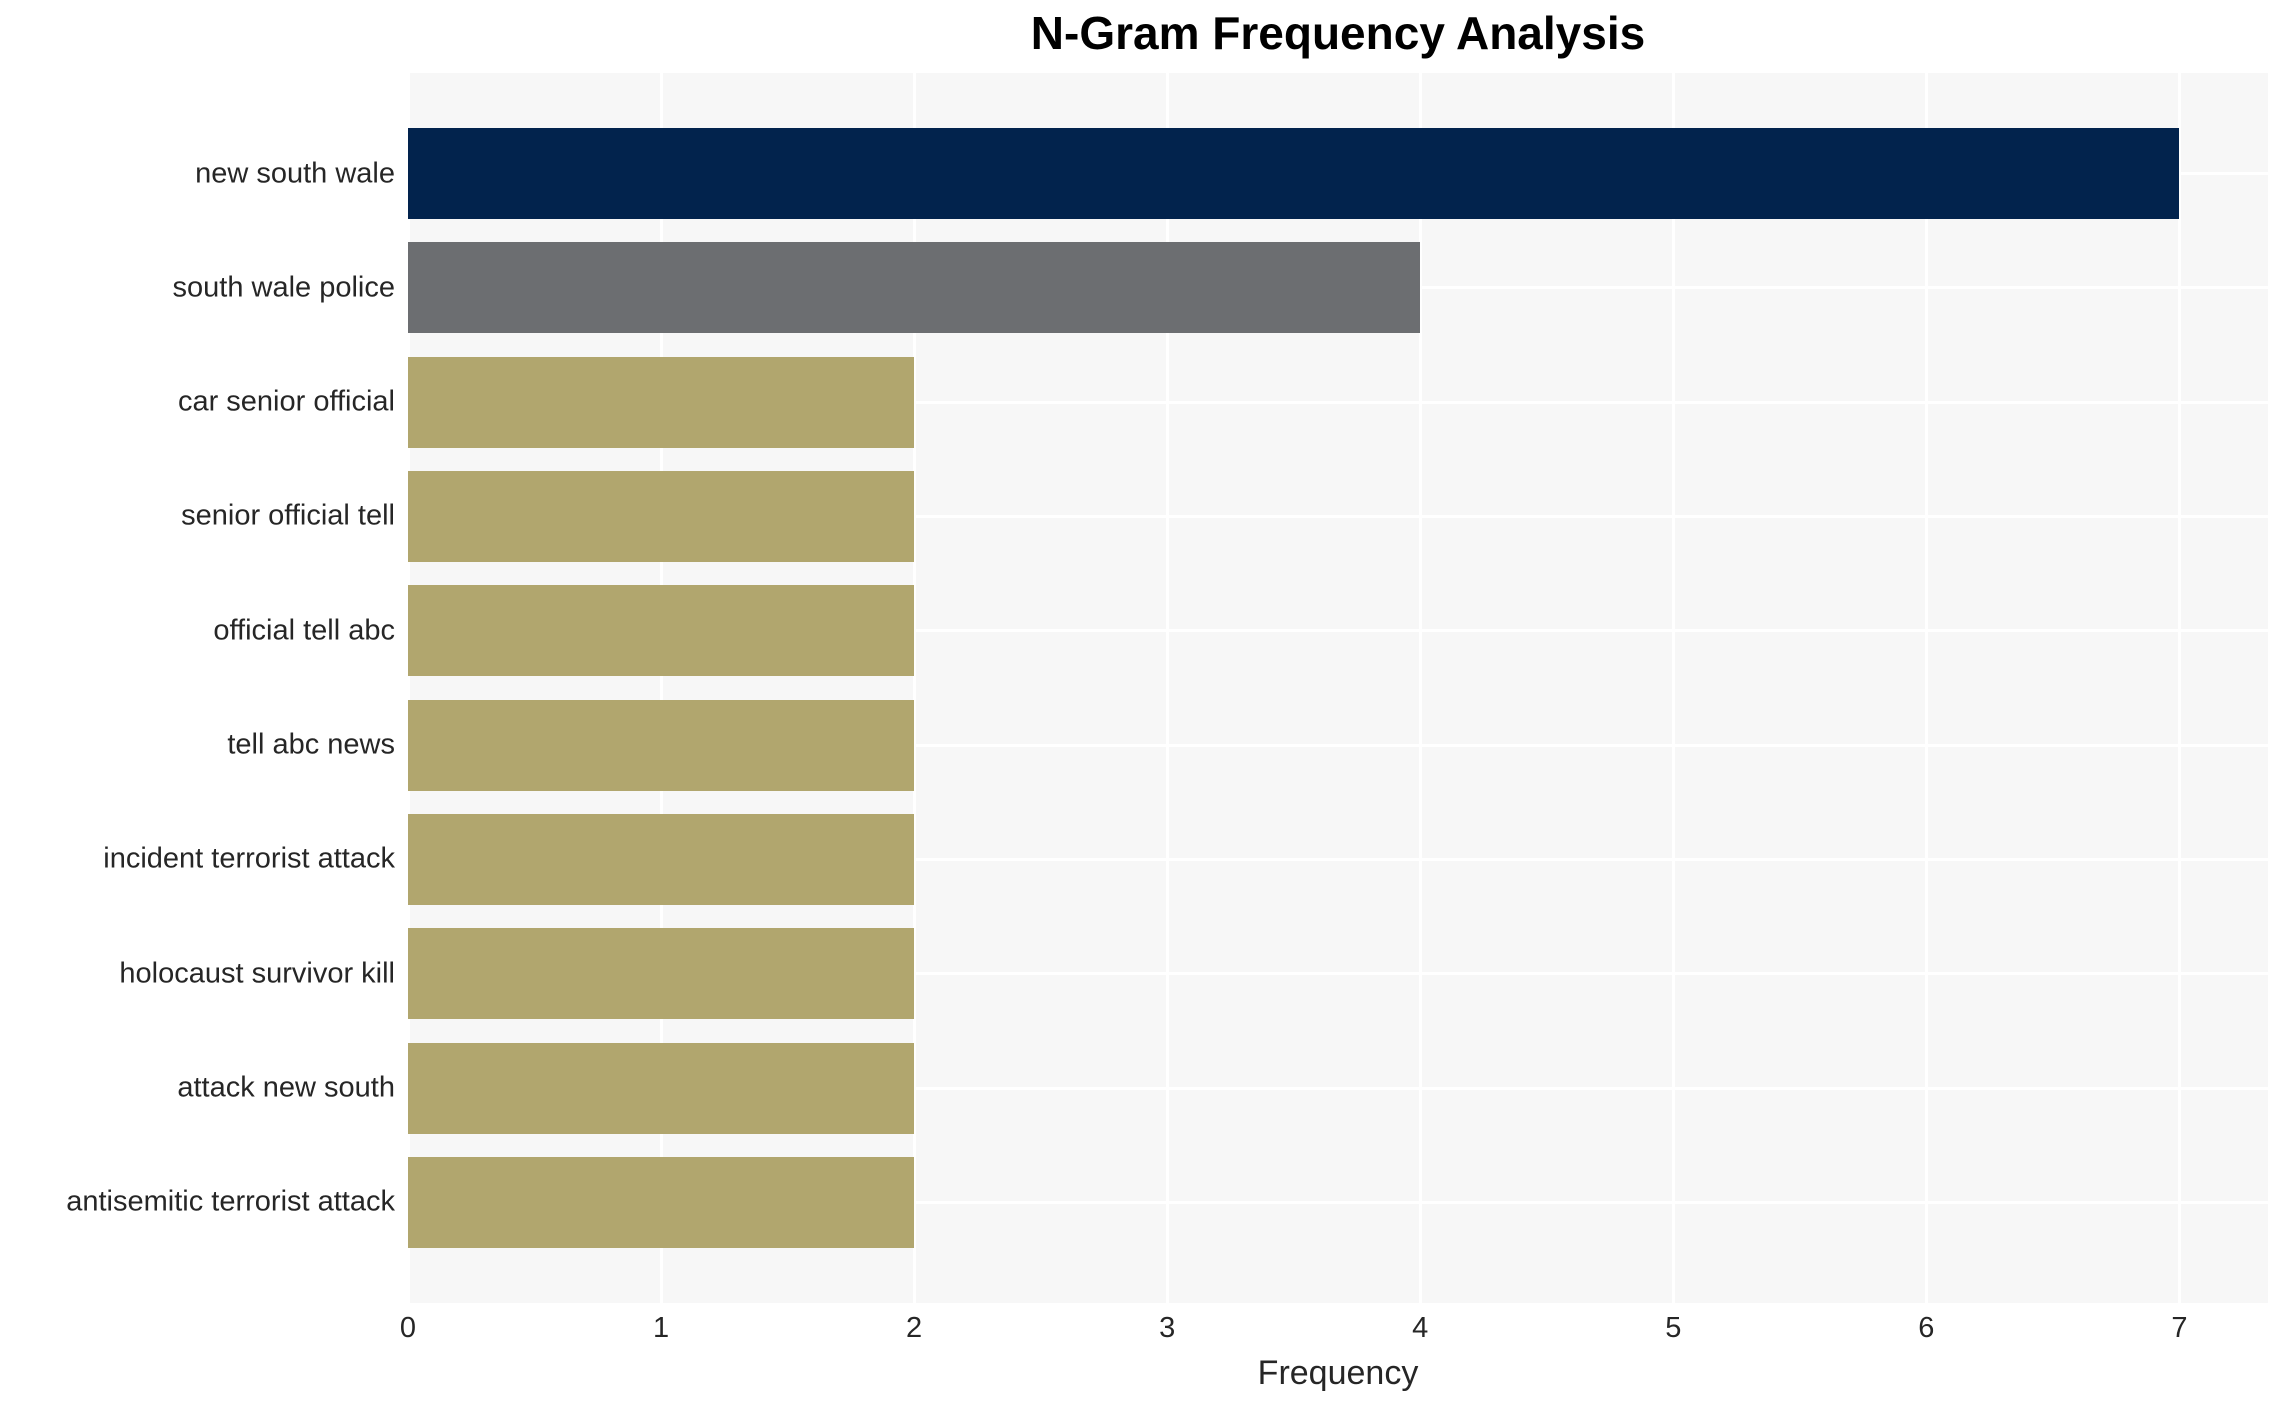 Image resolution: width=2287 pixels, height=1402 pixels. What do you see at coordinates (2179, 1328) in the screenshot?
I see `x-tick-label: 7` at bounding box center [2179, 1328].